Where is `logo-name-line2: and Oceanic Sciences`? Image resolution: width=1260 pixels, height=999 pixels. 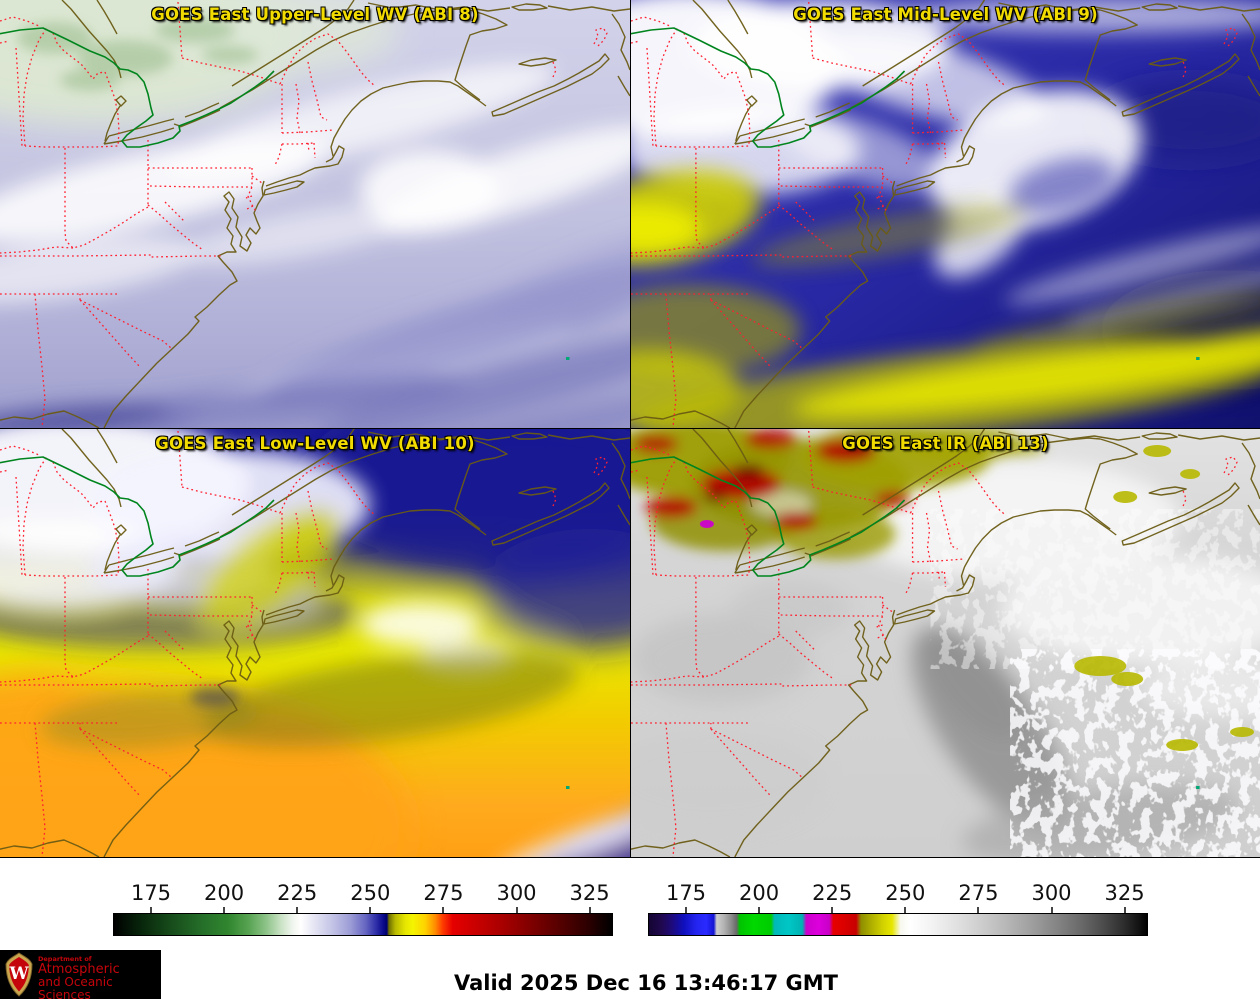 logo-name-line2: and Oceanic Sciences is located at coordinates (75, 987).